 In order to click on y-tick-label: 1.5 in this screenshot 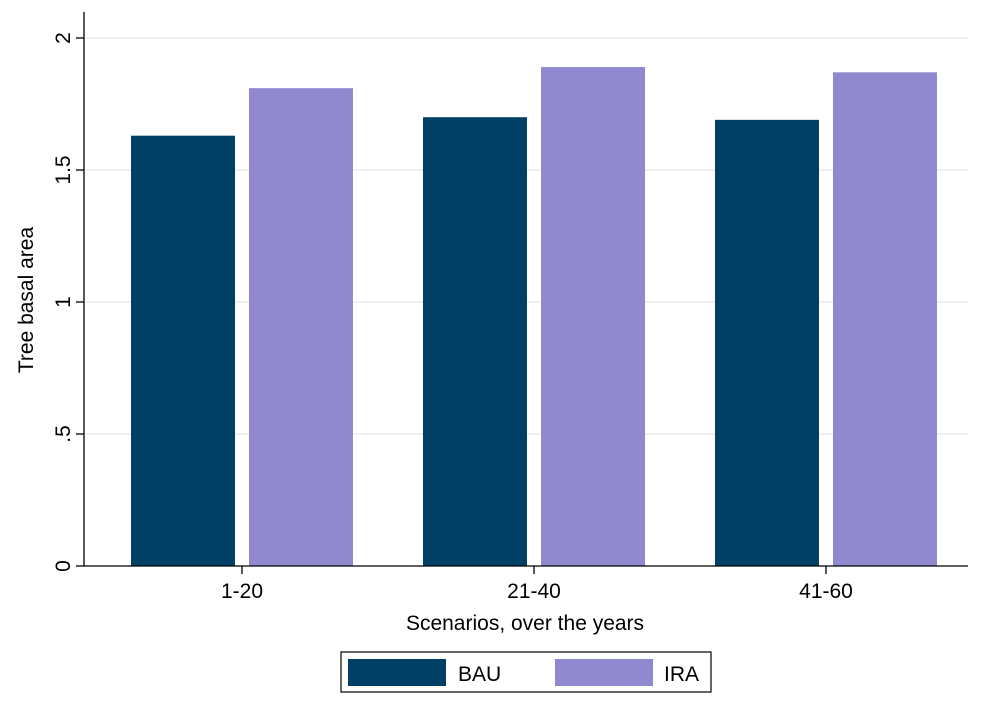, I will do `click(63, 169)`.